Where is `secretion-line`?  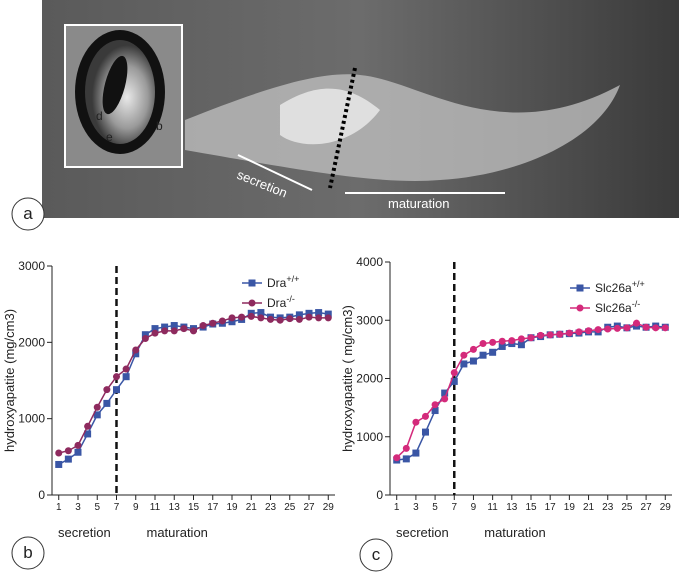
secretion-line is located at coordinates (275, 172).